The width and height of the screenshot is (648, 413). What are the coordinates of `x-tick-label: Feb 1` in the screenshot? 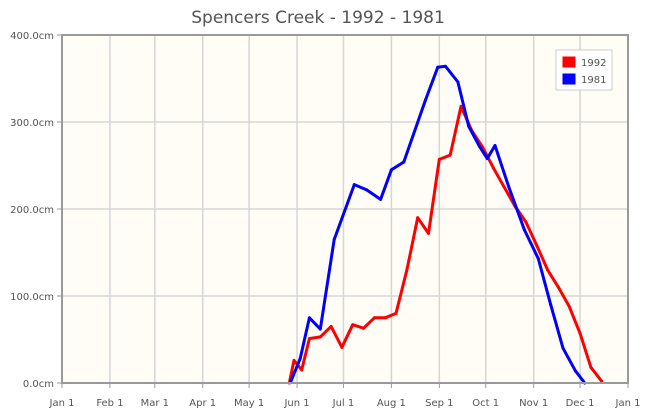 It's located at (109, 403).